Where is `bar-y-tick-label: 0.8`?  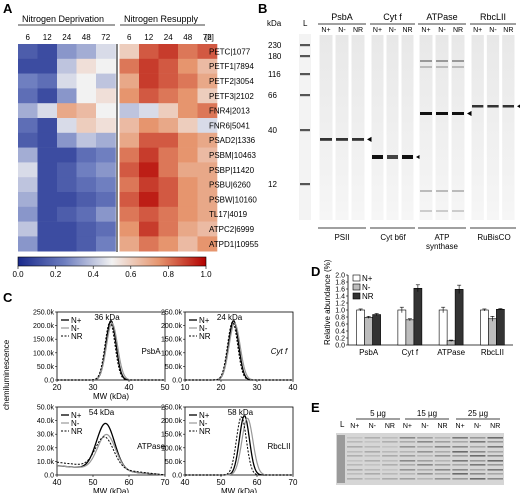
bar-y-tick-label: 0.8 is located at coordinates (340, 318).